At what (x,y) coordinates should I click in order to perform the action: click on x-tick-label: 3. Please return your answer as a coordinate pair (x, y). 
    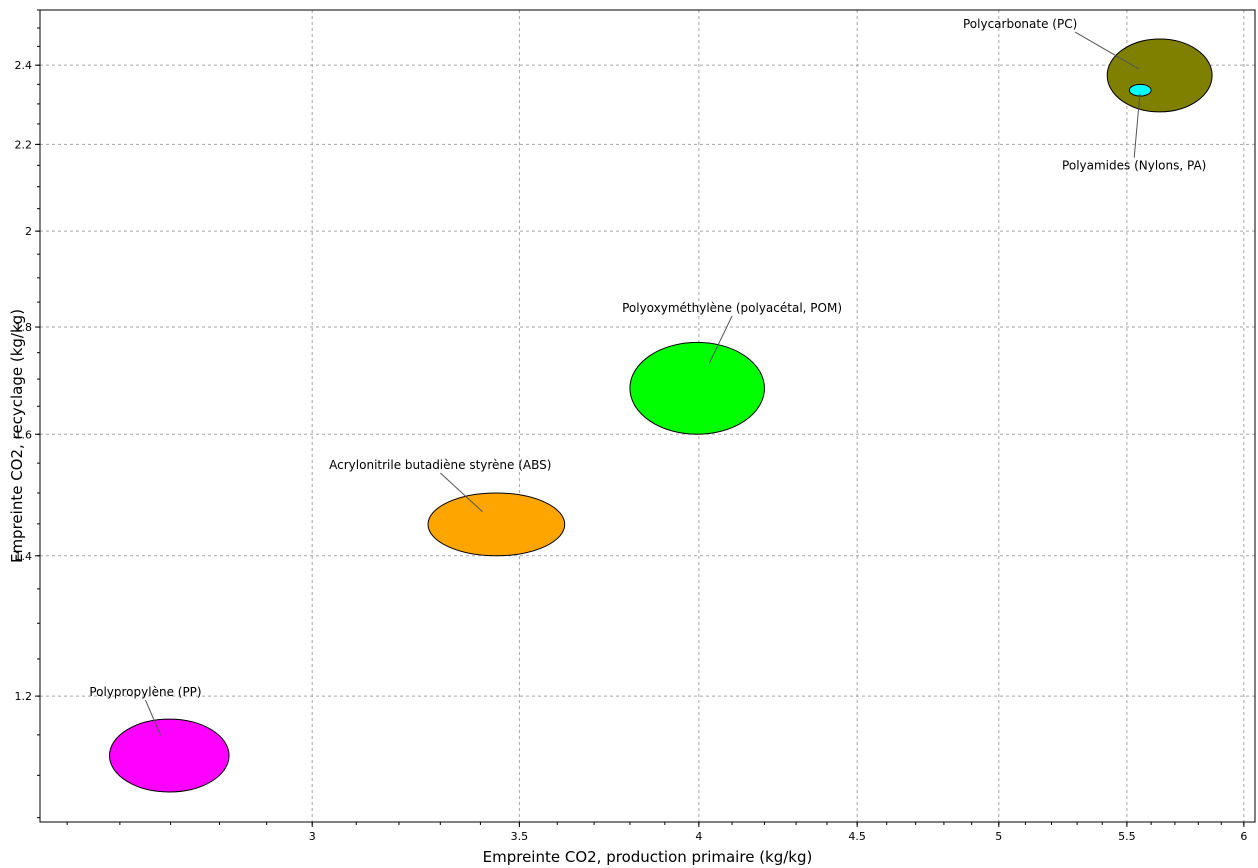
    Looking at the image, I should click on (312, 836).